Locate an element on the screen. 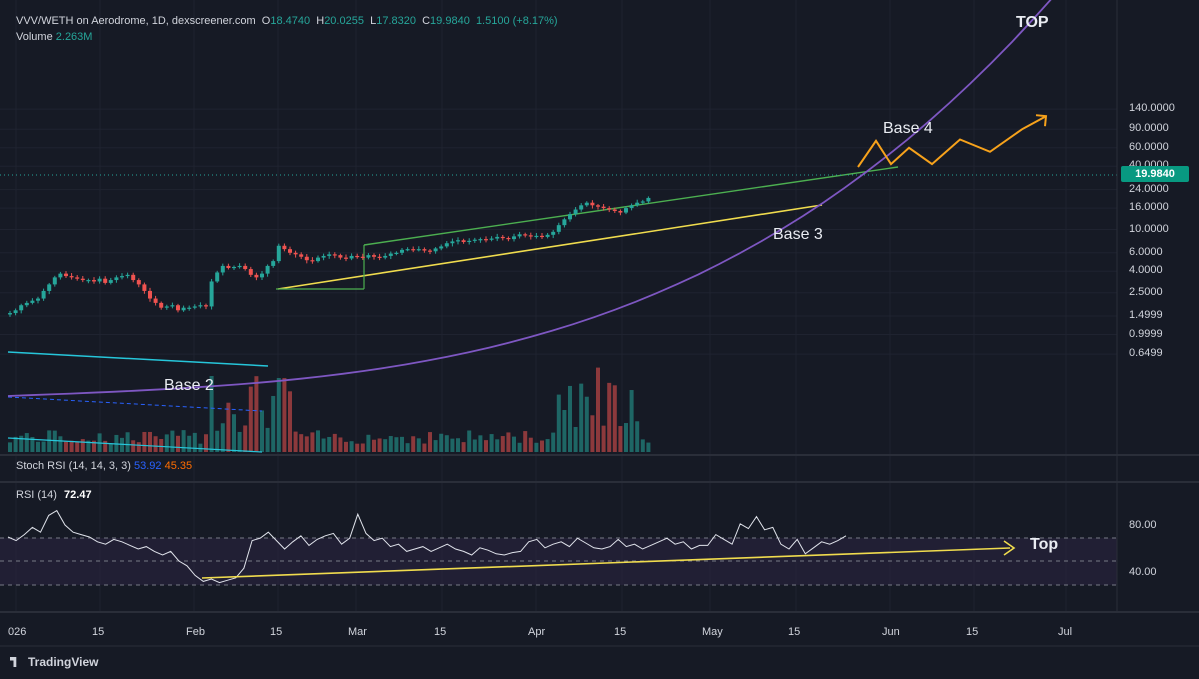 This screenshot has height=679, width=1199. base4-label: Base 4 is located at coordinates (908, 128).